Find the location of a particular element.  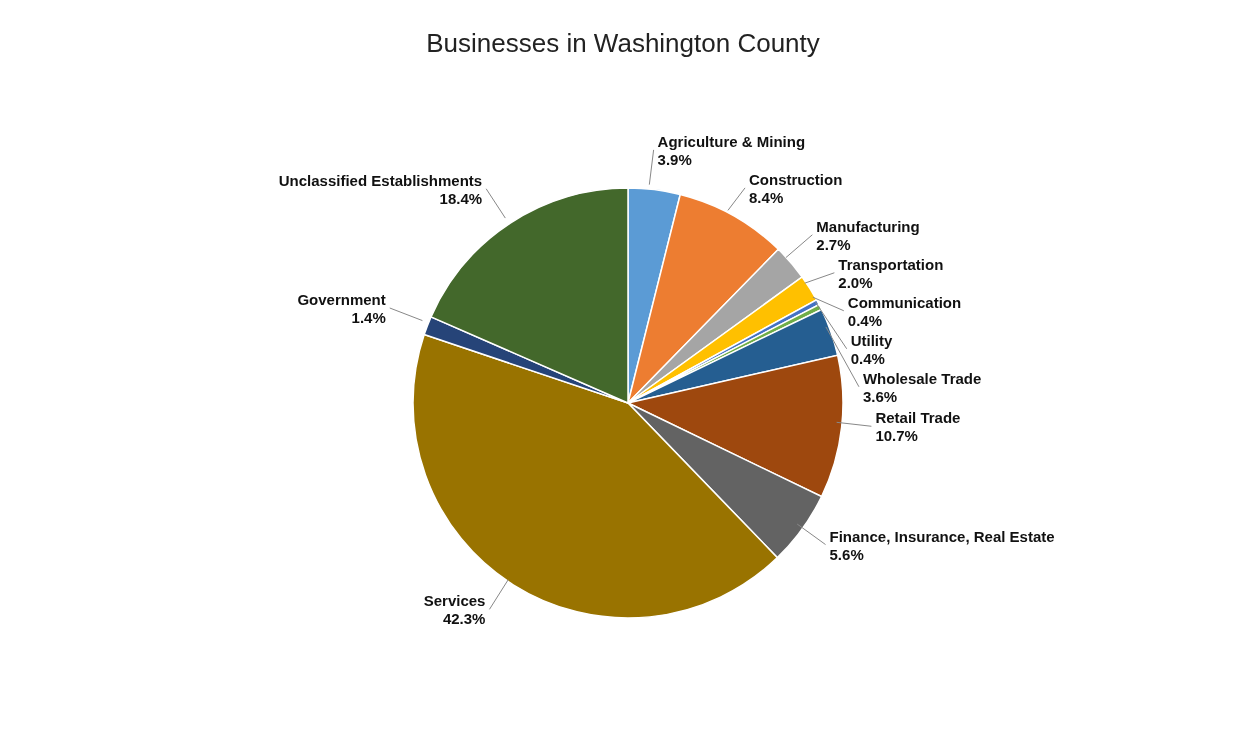

data-label: 42.3% is located at coordinates (464, 619).